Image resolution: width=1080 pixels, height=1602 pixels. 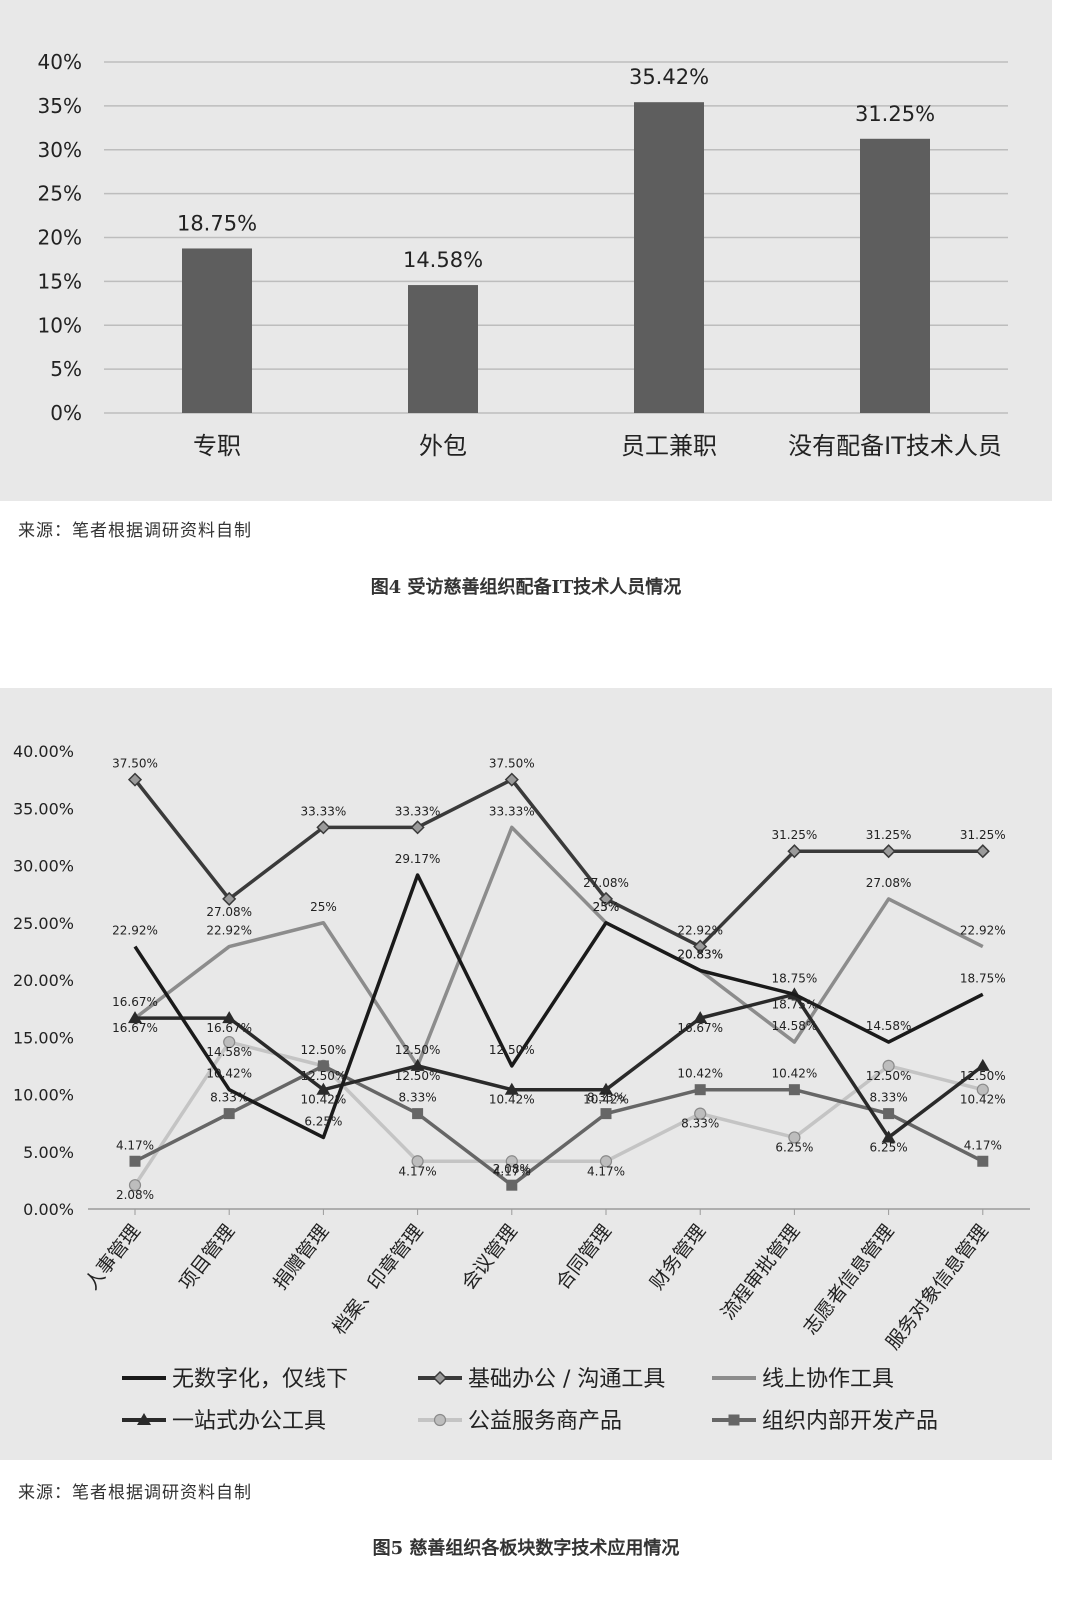 I want to click on x-category-label: 财务管理, so click(x=678, y=1257).